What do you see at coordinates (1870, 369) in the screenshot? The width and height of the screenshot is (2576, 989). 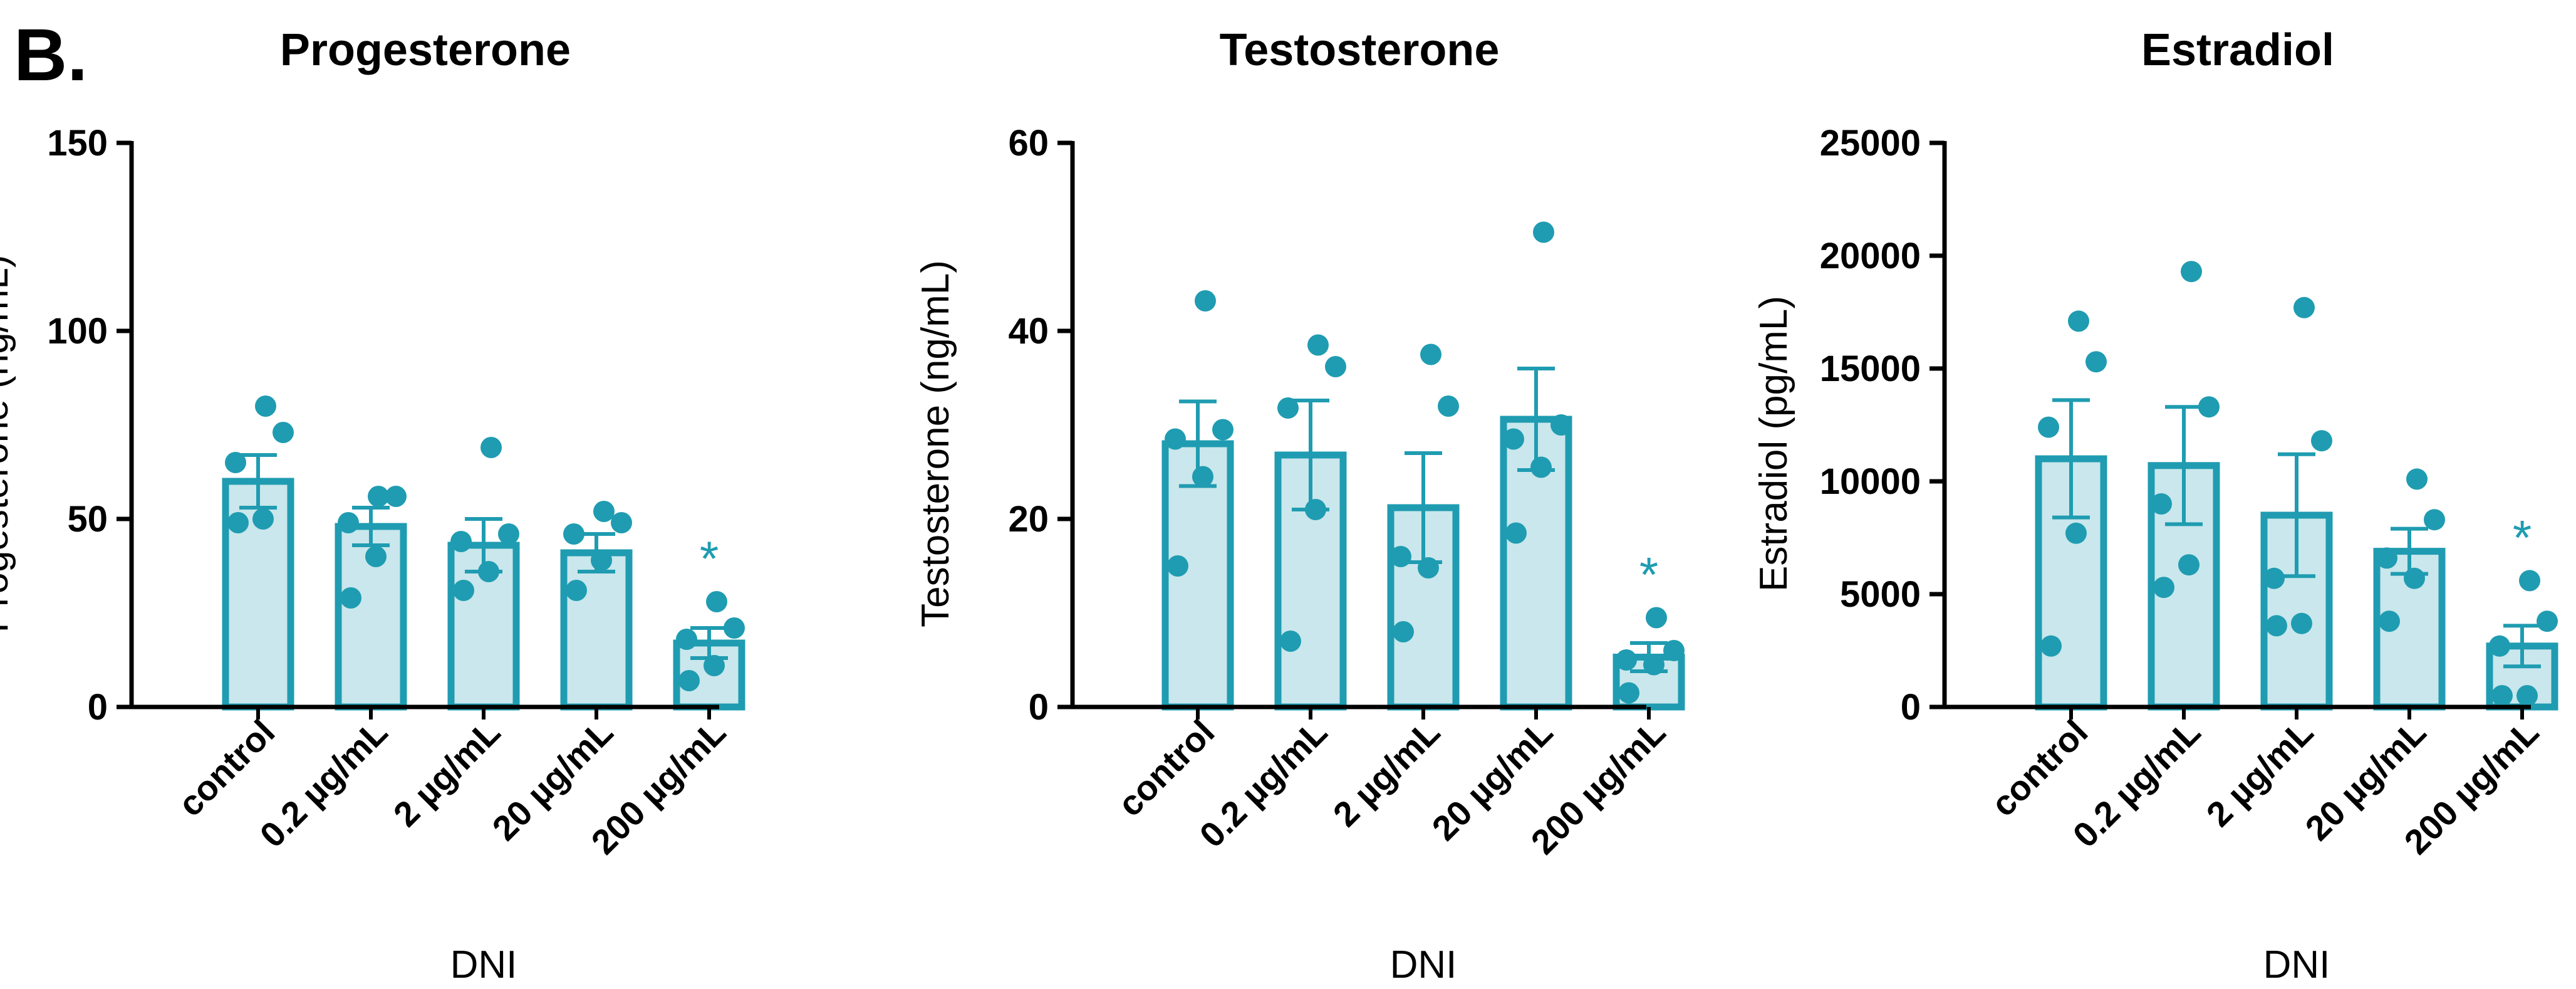 I see `y-tick-label: 15000` at bounding box center [1870, 369].